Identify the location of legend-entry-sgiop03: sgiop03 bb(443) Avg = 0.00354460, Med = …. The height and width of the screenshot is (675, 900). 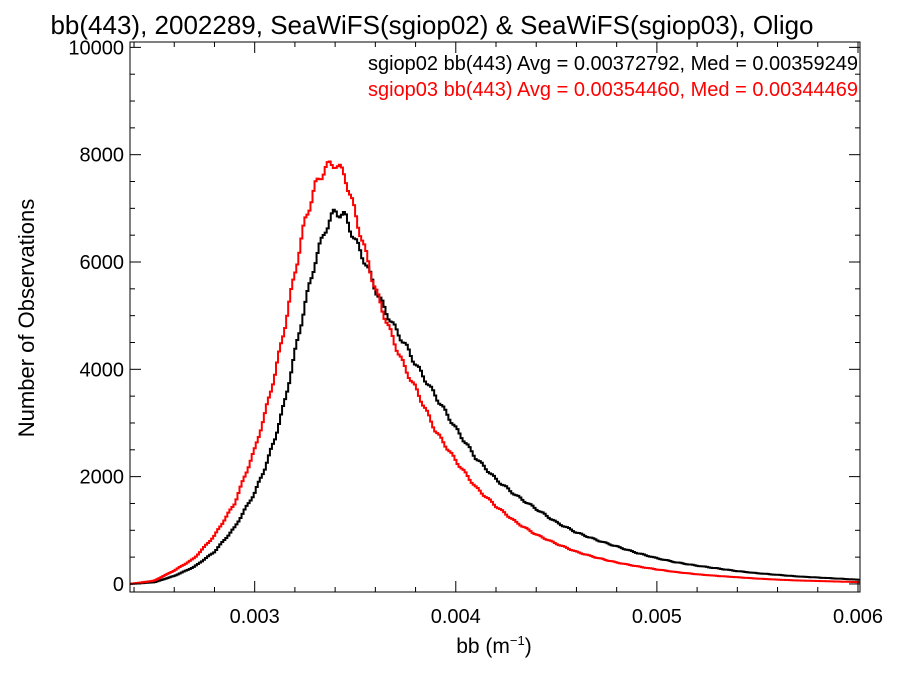
(613, 90).